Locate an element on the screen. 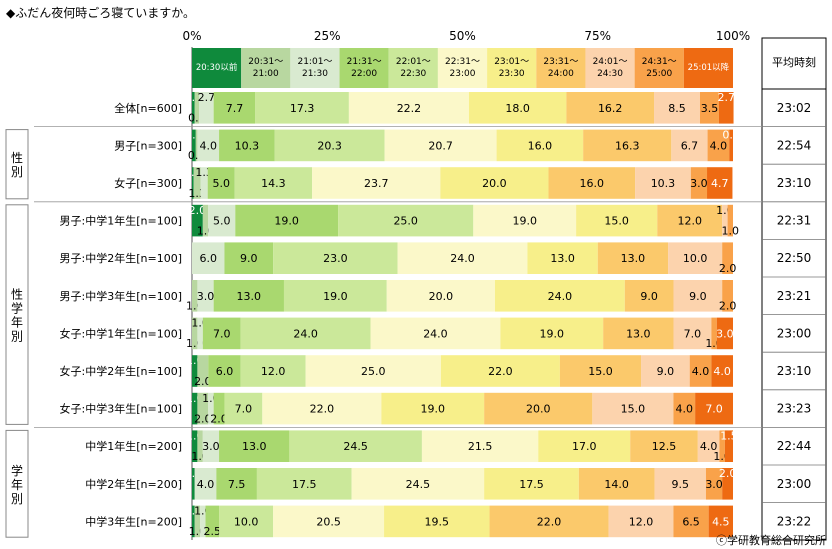  data-label: 22.2 is located at coordinates (409, 108).